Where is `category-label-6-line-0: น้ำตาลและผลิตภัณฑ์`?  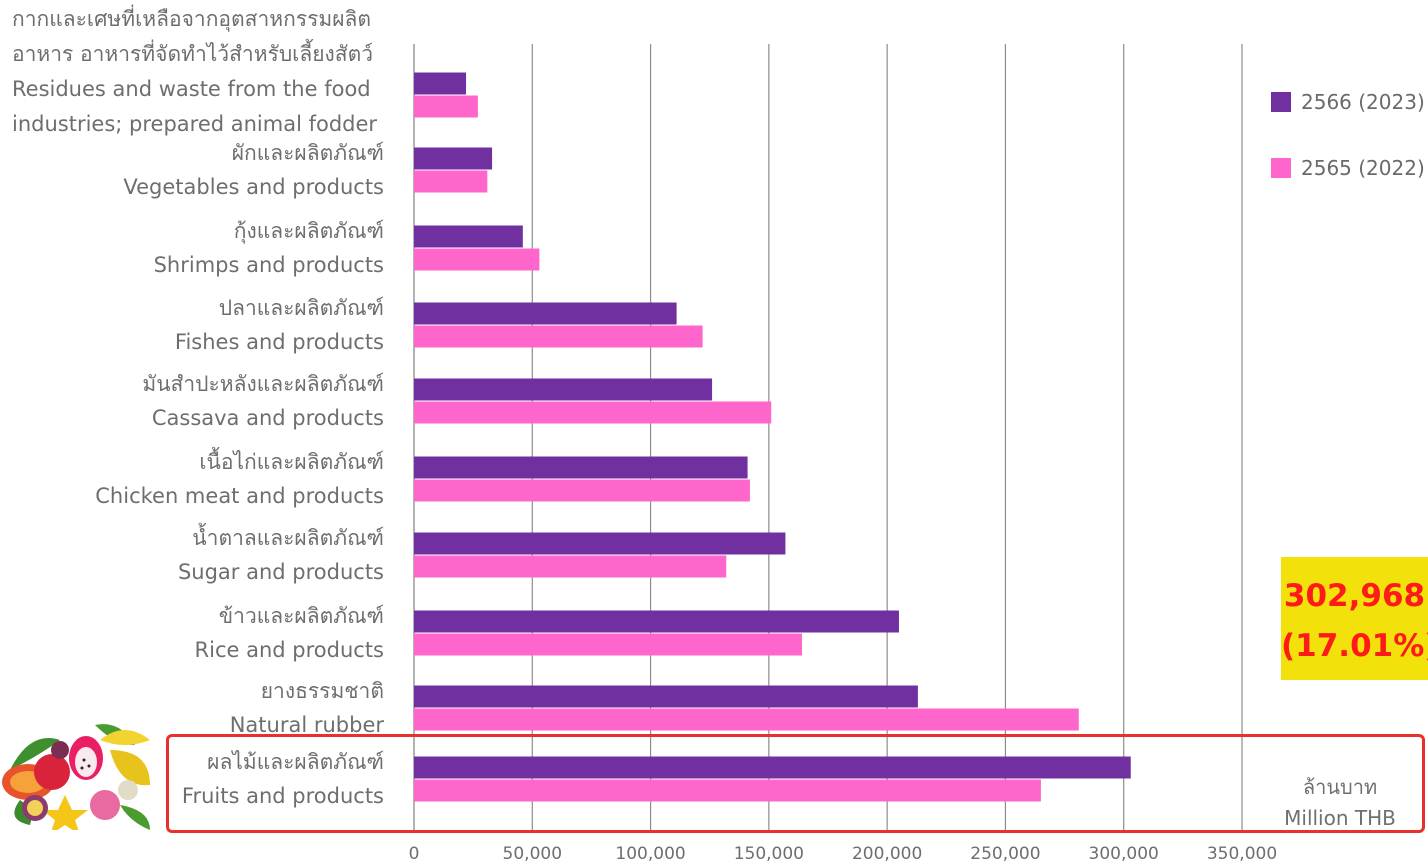
category-label-6-line-0: น้ำตาลและผลิตภัณฑ์ is located at coordinates (288, 538).